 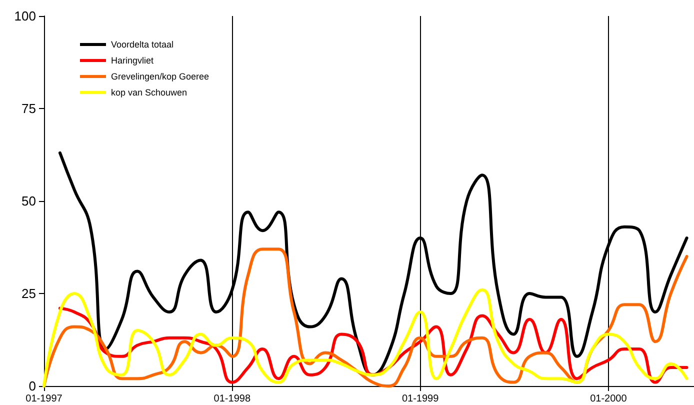 What do you see at coordinates (142, 45) in the screenshot?
I see `legend-label: Voordelta totaal` at bounding box center [142, 45].